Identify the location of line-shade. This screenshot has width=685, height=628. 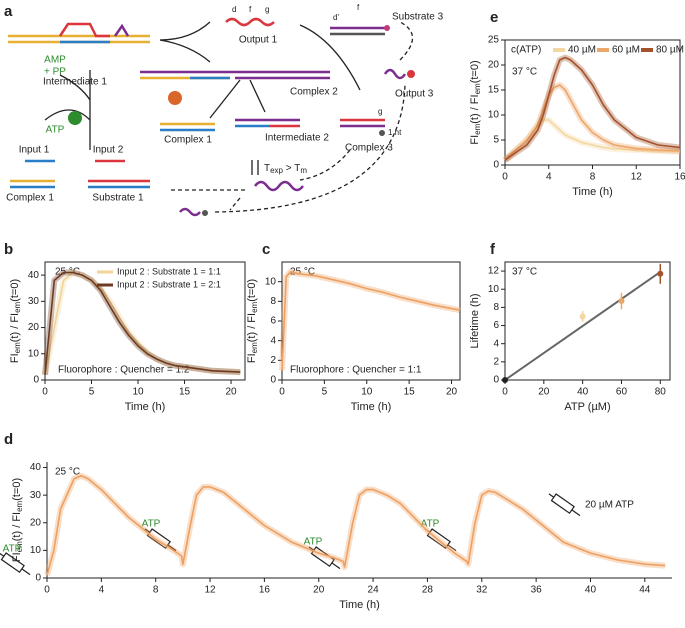
(370, 319).